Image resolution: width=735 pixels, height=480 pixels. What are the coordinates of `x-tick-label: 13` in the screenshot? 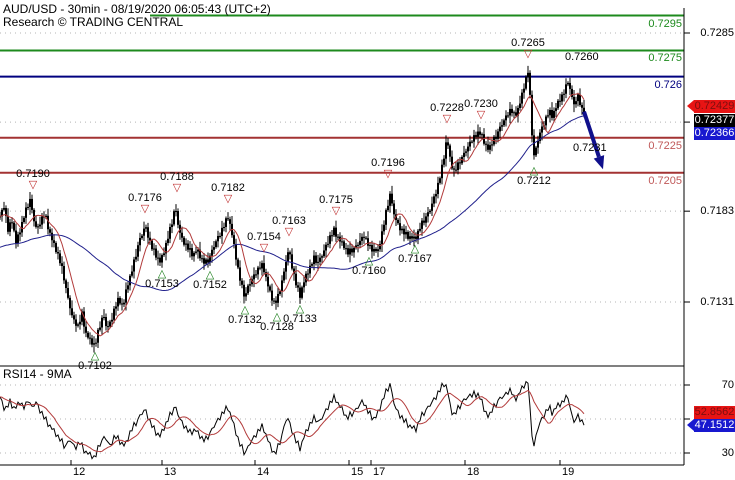 It's located at (170, 472).